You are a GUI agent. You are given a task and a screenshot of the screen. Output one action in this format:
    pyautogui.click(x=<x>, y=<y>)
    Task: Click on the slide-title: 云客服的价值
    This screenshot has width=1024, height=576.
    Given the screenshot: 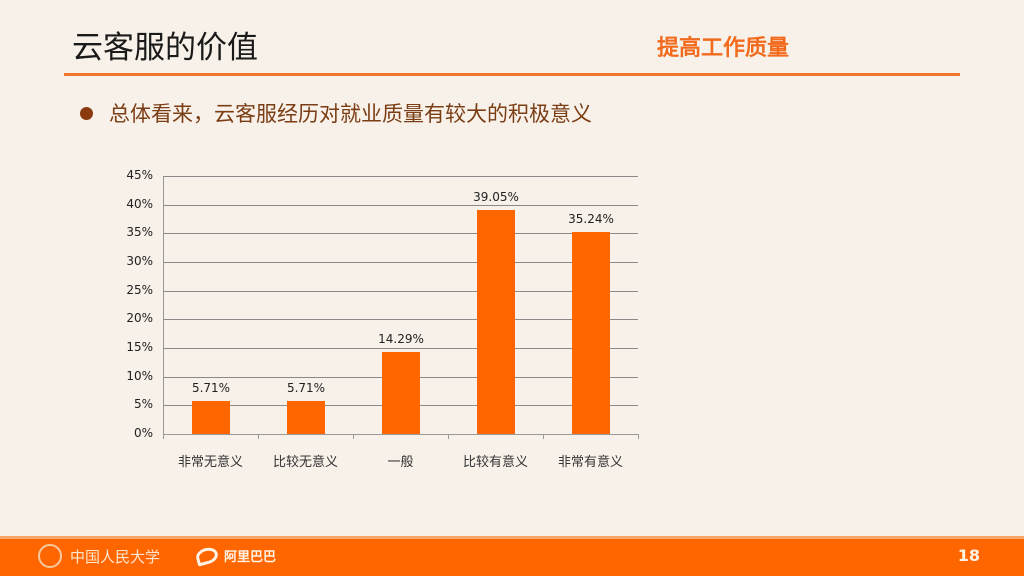 What is the action you would take?
    pyautogui.click(x=165, y=48)
    